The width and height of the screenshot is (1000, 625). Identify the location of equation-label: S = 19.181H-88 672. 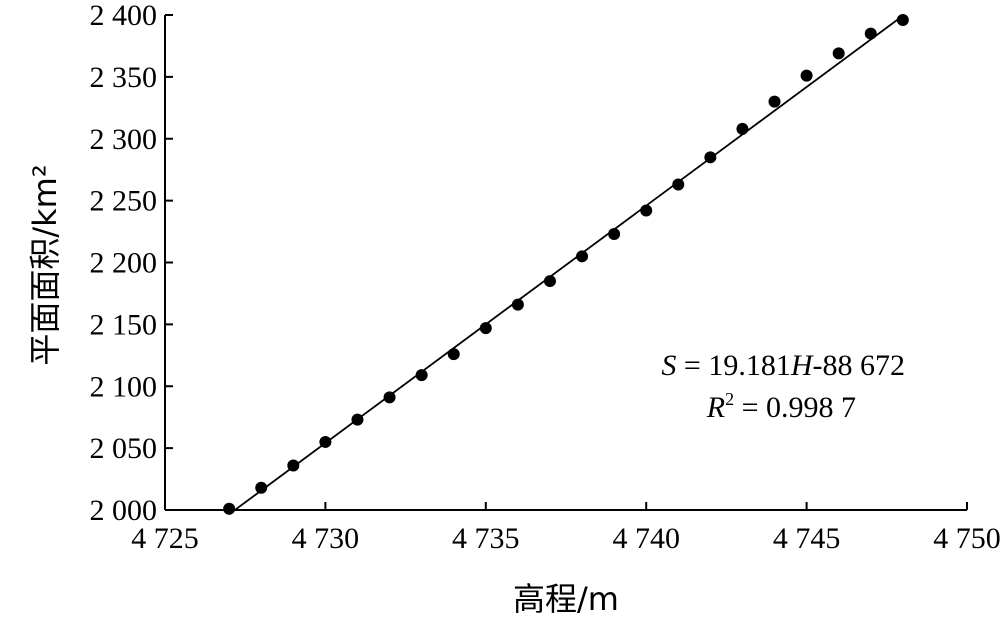
(783, 365).